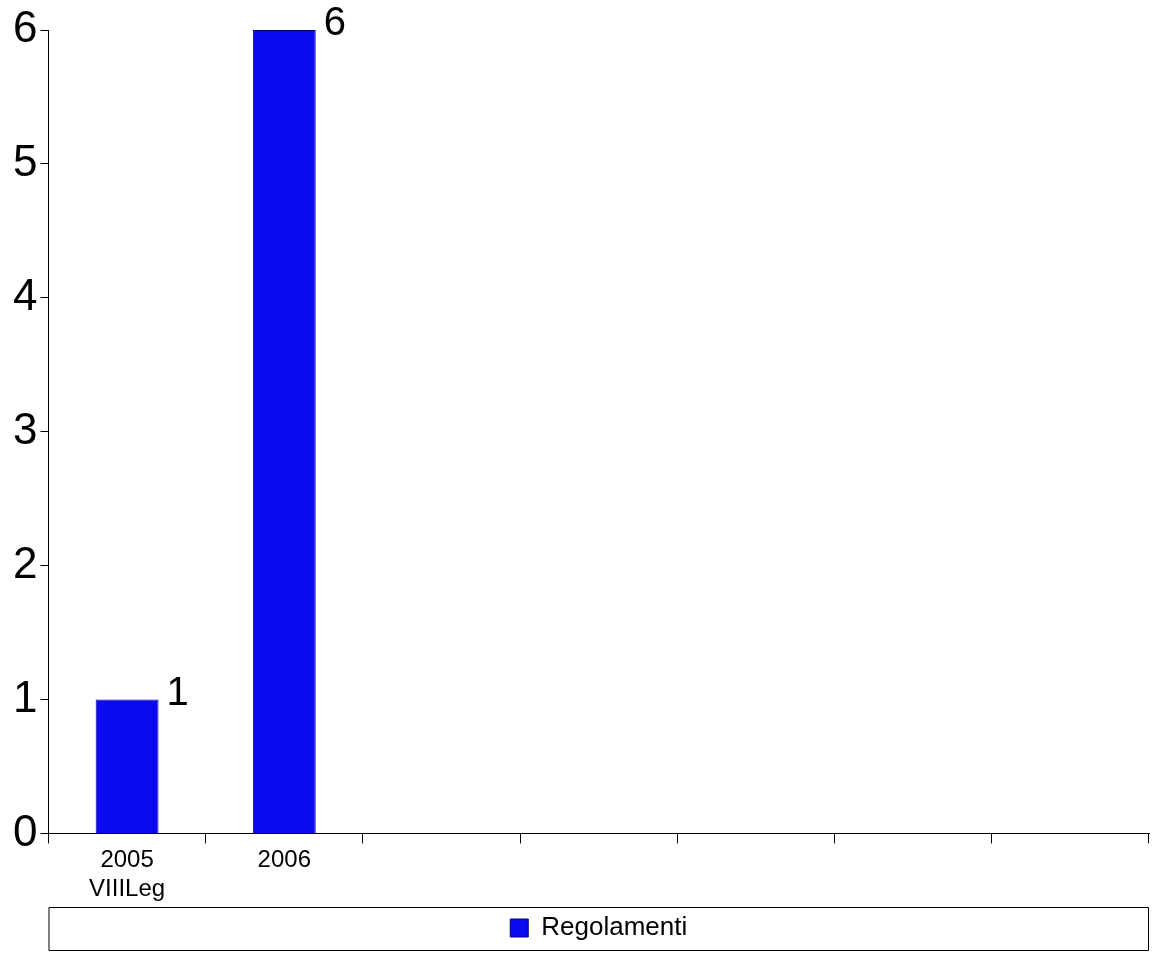 The image size is (1153, 961). What do you see at coordinates (177, 690) in the screenshot?
I see `data-label: 1` at bounding box center [177, 690].